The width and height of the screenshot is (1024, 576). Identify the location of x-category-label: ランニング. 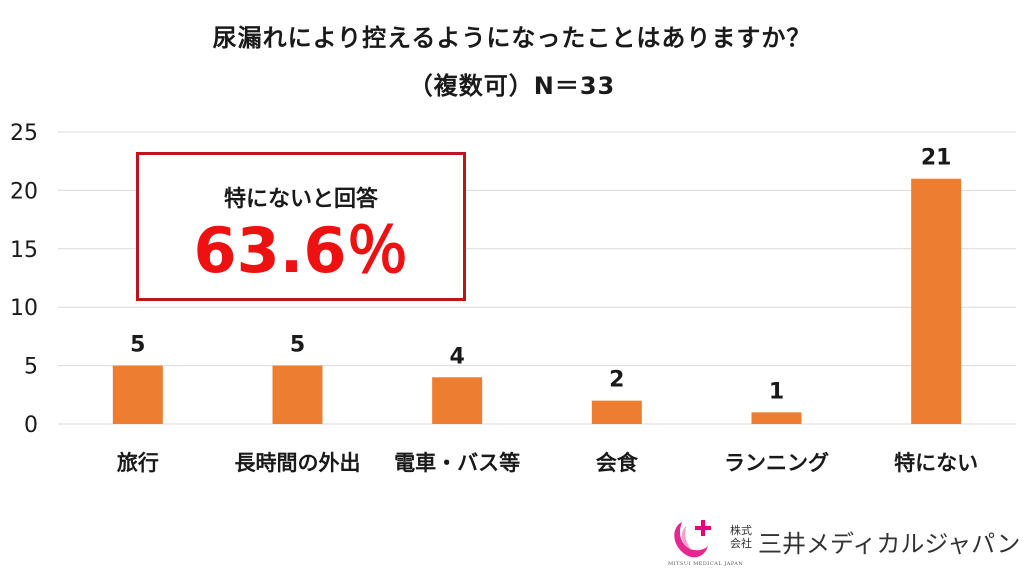
(776, 463).